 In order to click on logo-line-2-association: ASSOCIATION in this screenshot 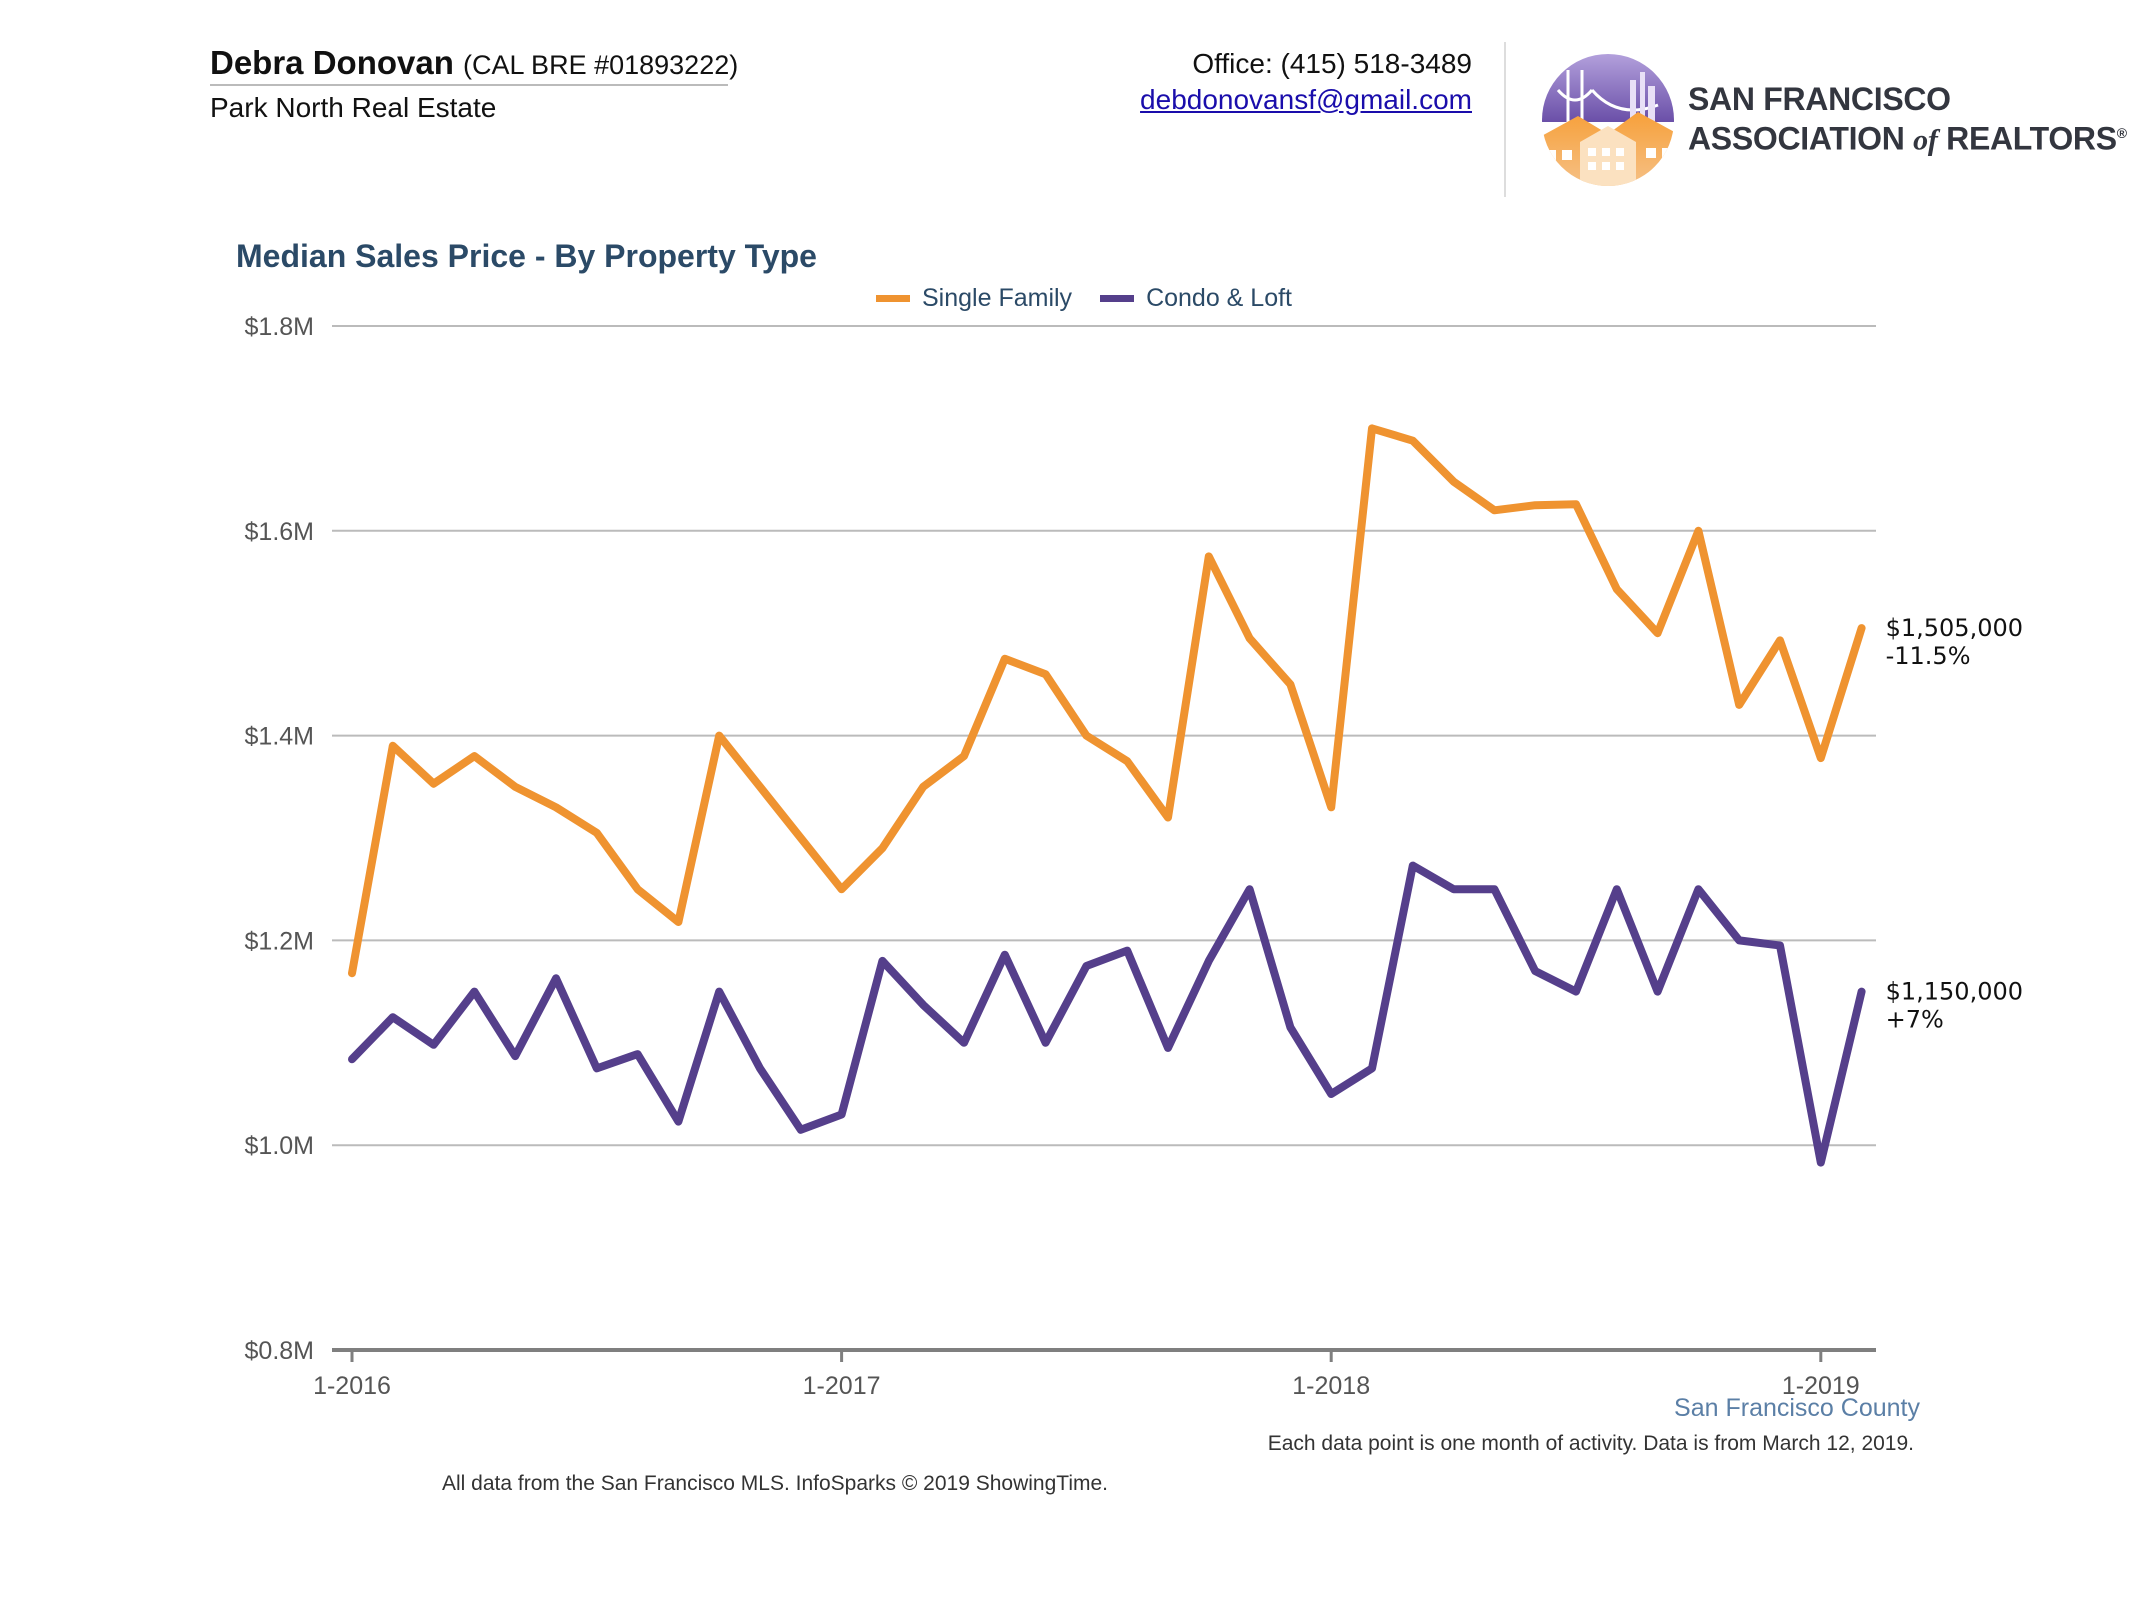, I will do `click(1801, 138)`.